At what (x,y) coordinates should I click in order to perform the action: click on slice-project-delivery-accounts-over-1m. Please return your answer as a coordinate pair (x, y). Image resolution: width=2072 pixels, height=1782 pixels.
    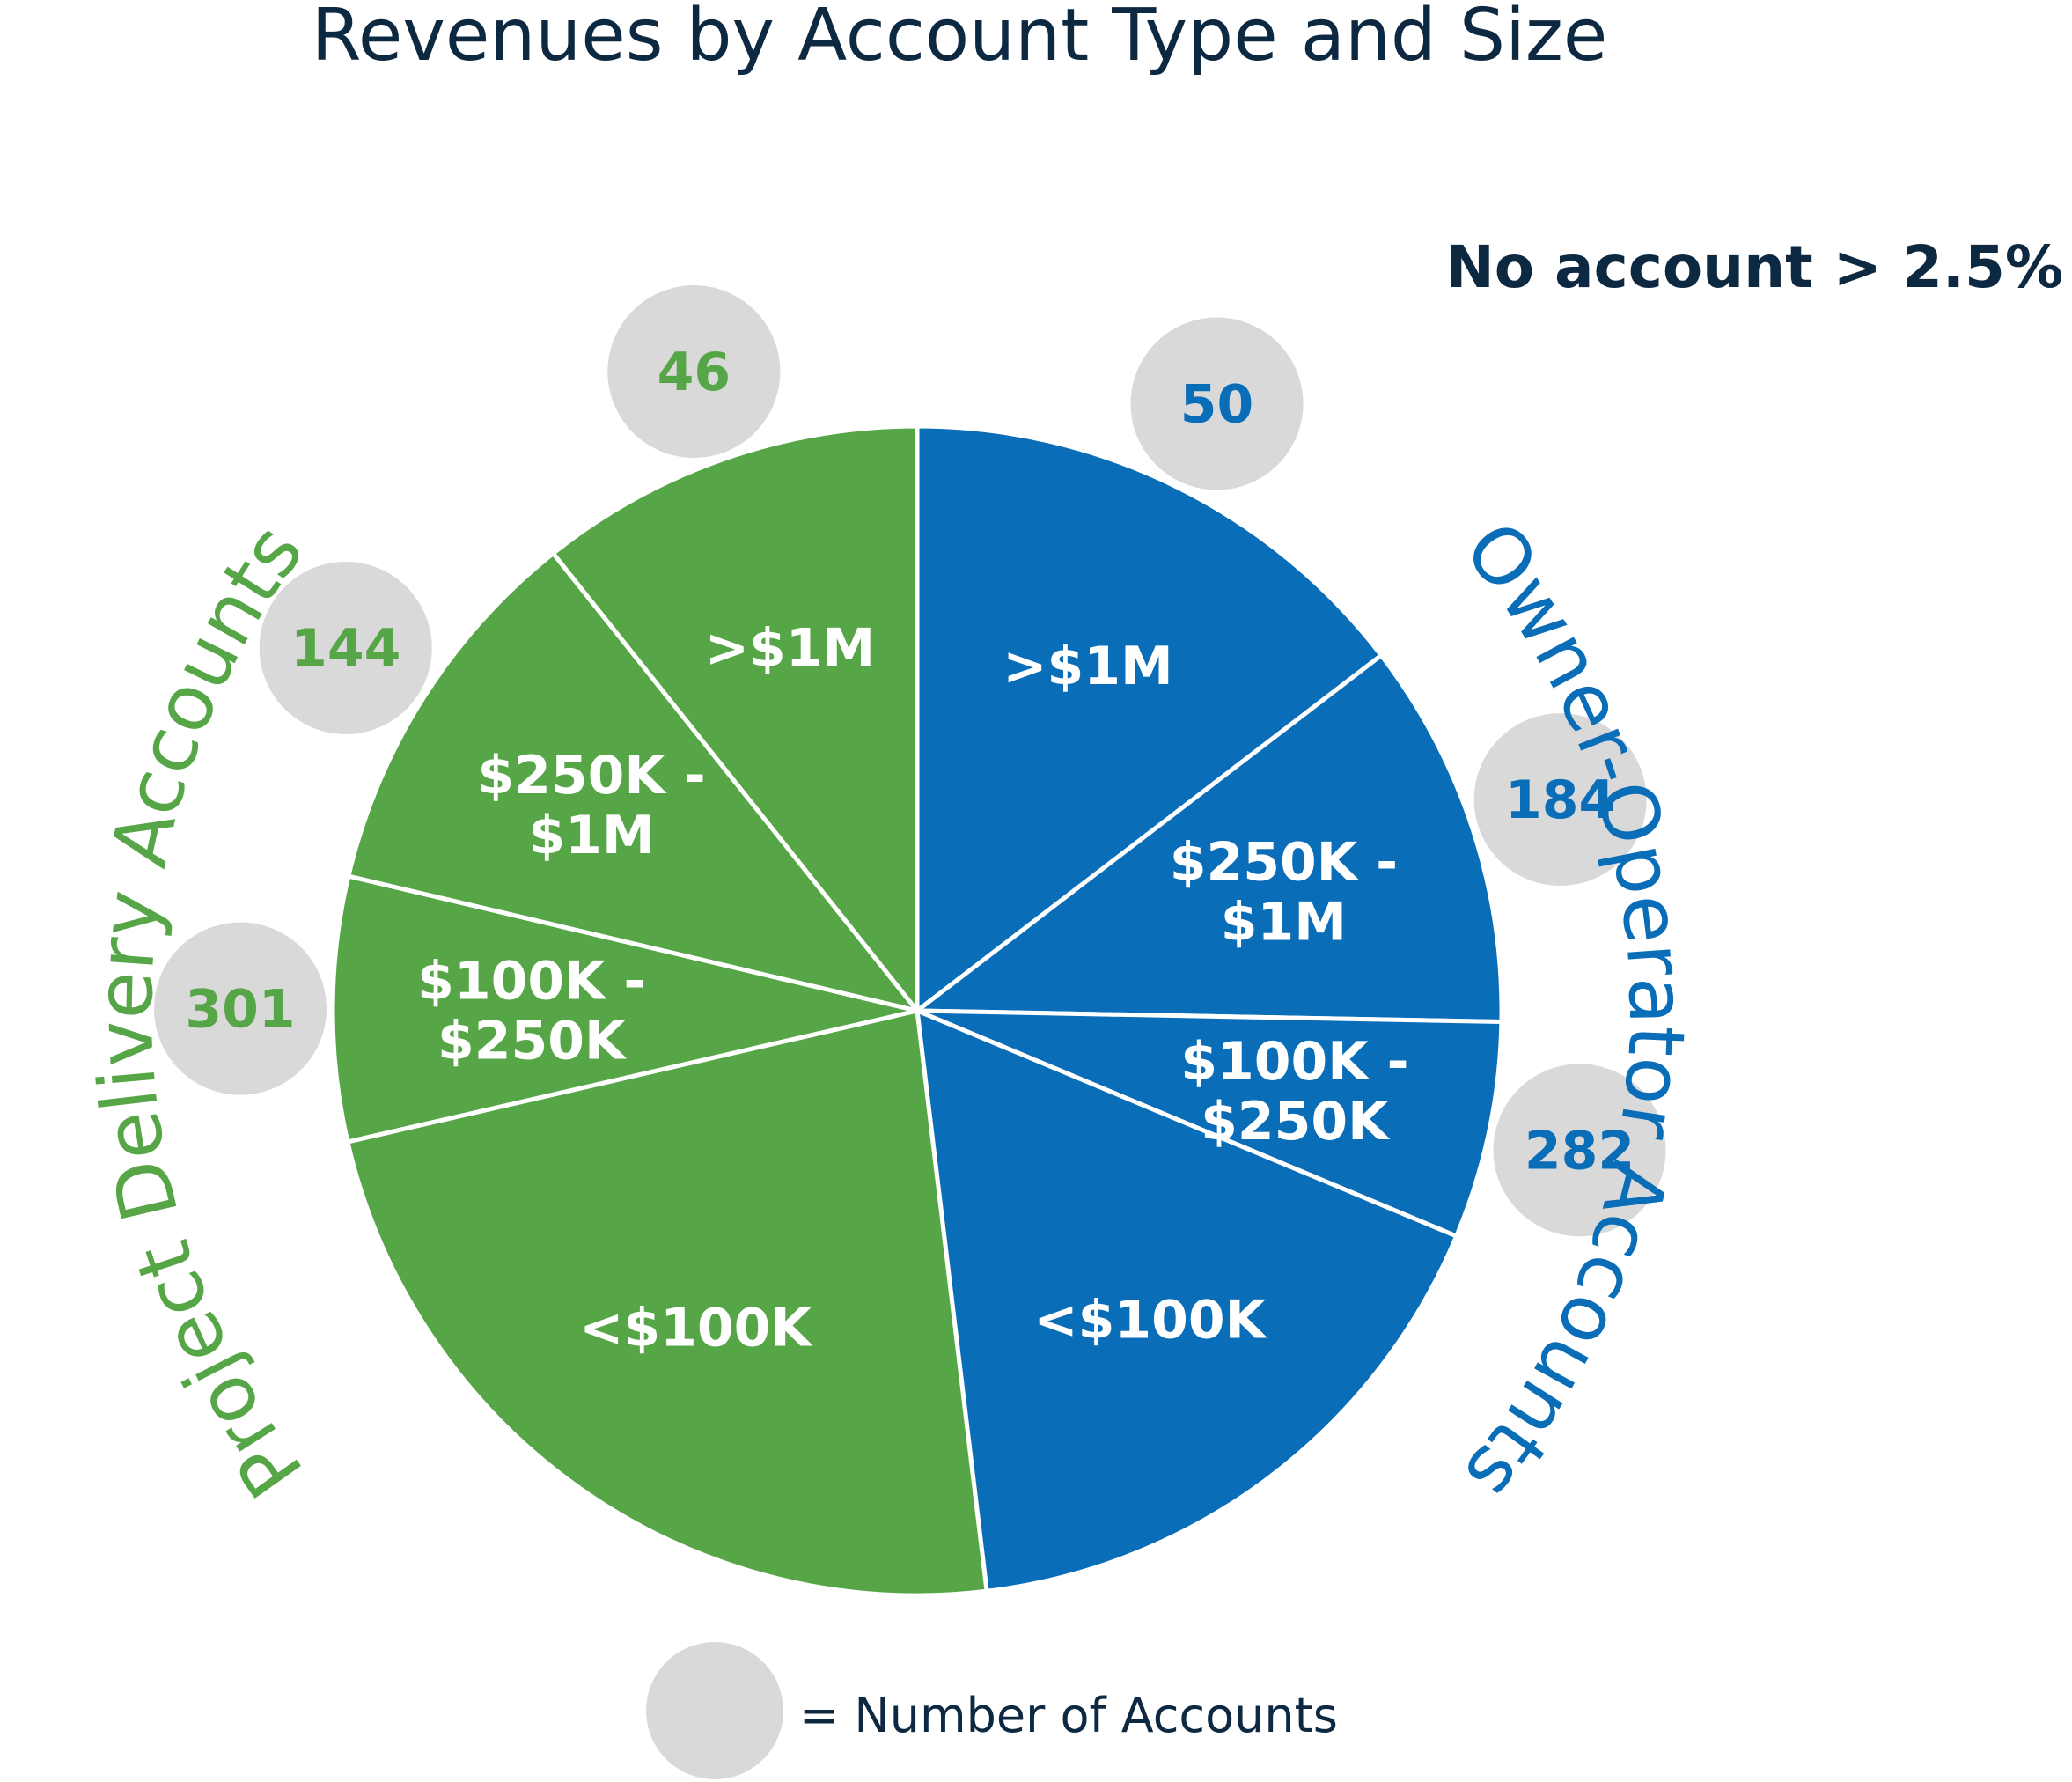
    Looking at the image, I should click on (735, 718).